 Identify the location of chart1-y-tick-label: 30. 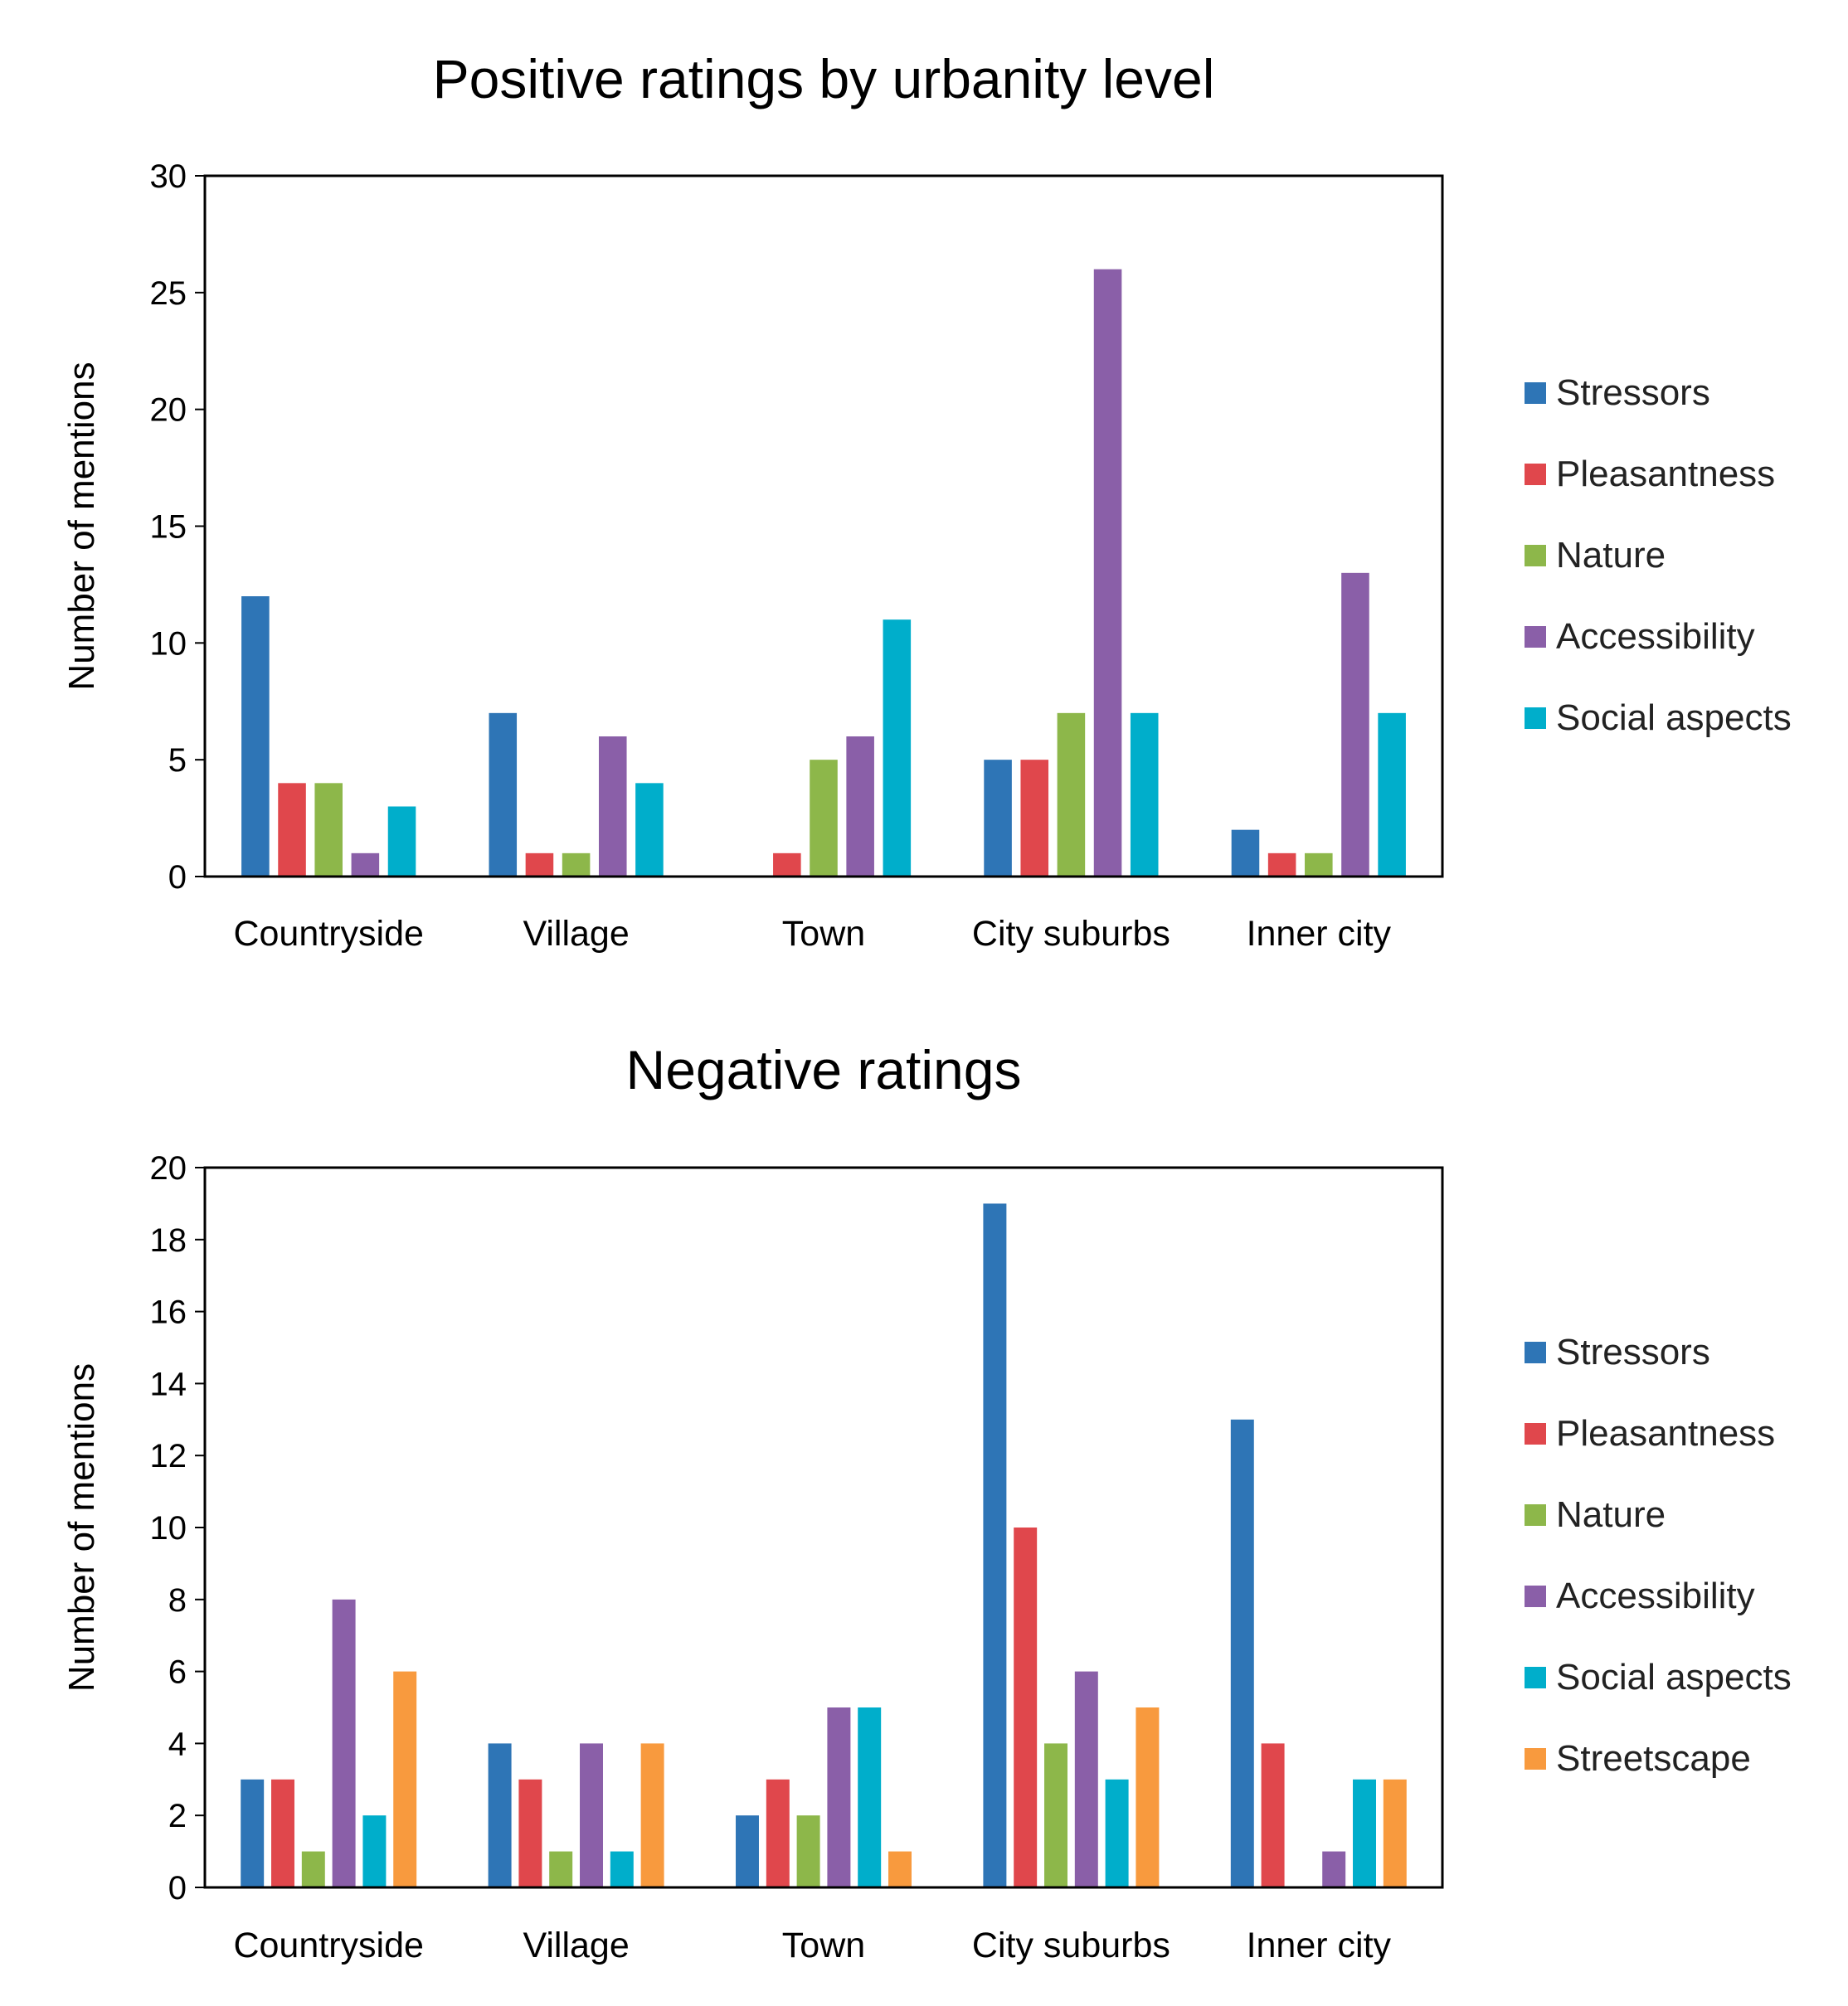
(168, 176).